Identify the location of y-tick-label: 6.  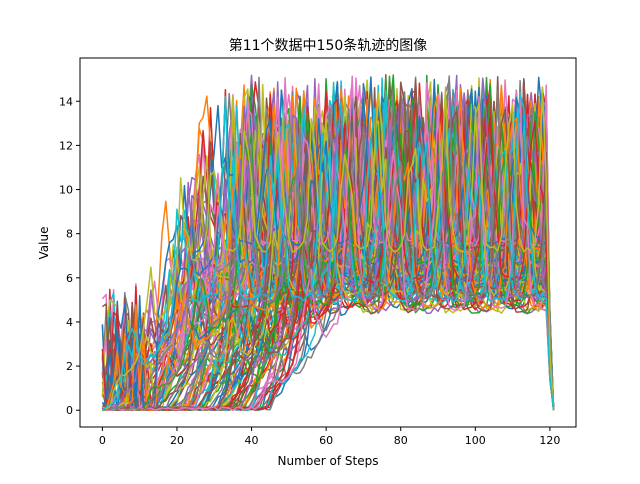
(69, 278).